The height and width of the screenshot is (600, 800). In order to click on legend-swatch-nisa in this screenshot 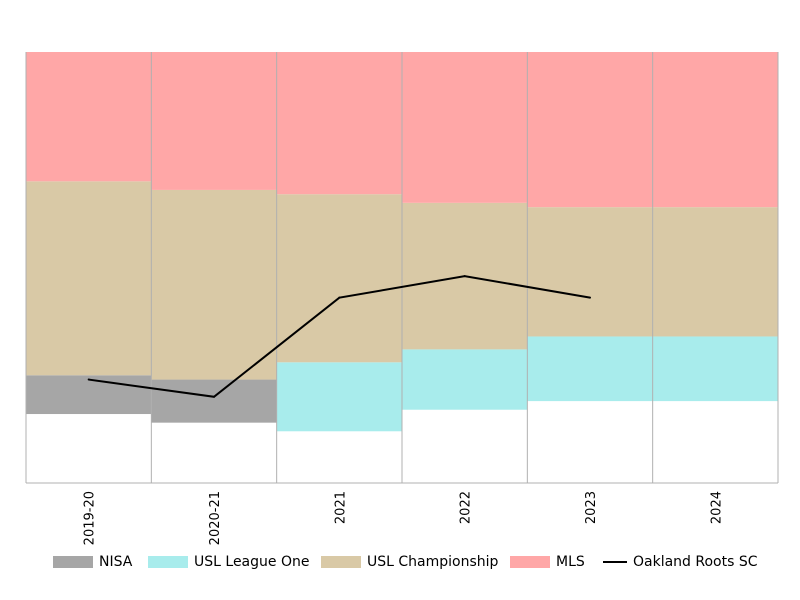, I will do `click(73, 562)`.